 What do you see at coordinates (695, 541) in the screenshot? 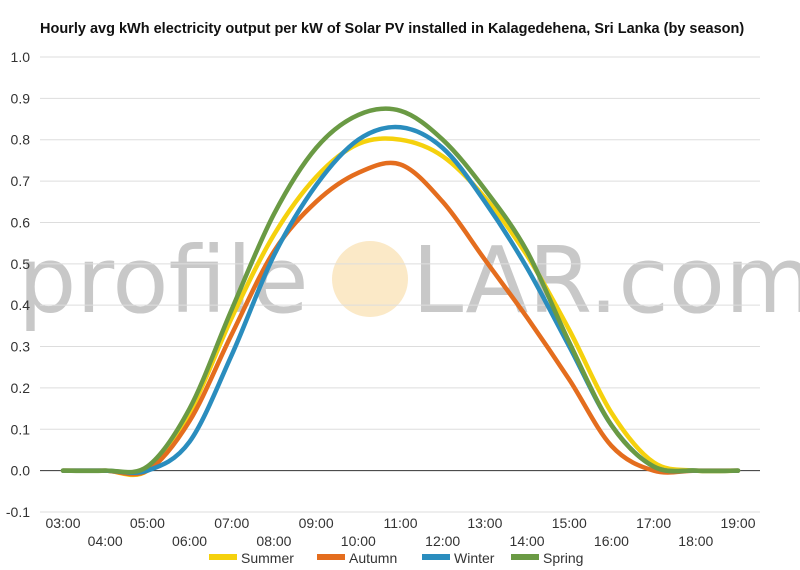
I see `x-tick-label: 18:00` at bounding box center [695, 541].